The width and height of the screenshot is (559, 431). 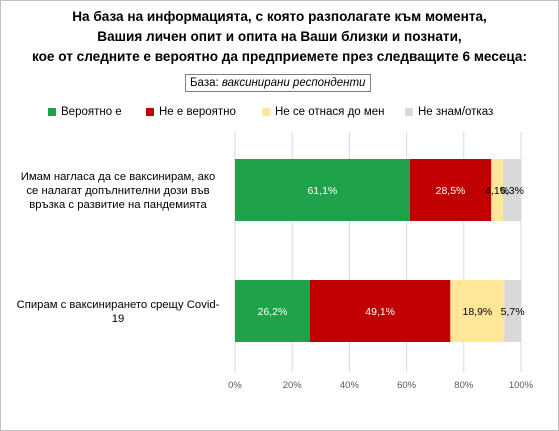 I want to click on legend-swatch-not-applicable, so click(x=266, y=112).